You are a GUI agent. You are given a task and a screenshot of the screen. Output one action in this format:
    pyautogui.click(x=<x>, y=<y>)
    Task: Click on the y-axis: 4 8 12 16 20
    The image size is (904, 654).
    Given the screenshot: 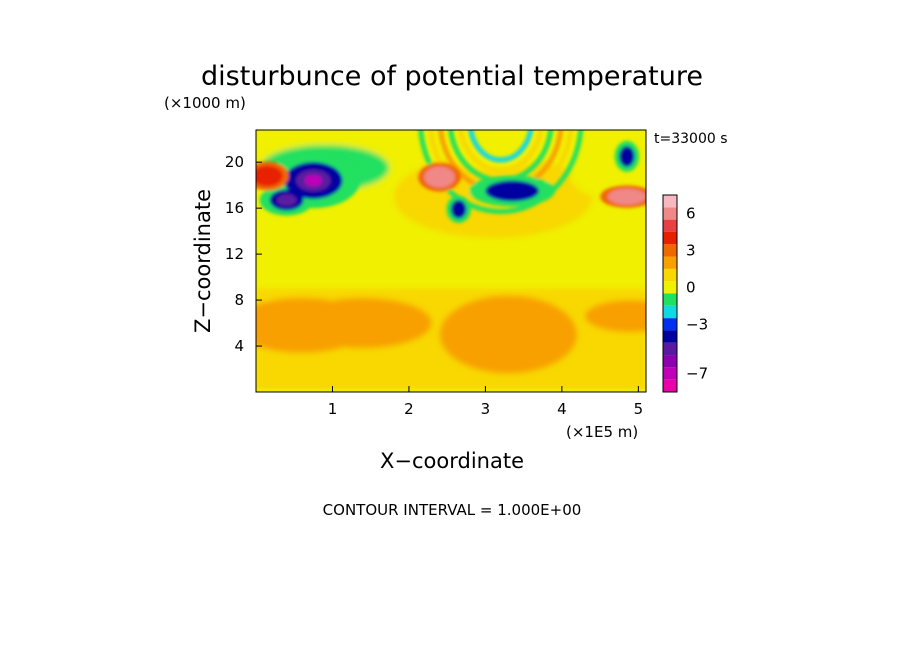 What is the action you would take?
    pyautogui.click(x=243, y=254)
    